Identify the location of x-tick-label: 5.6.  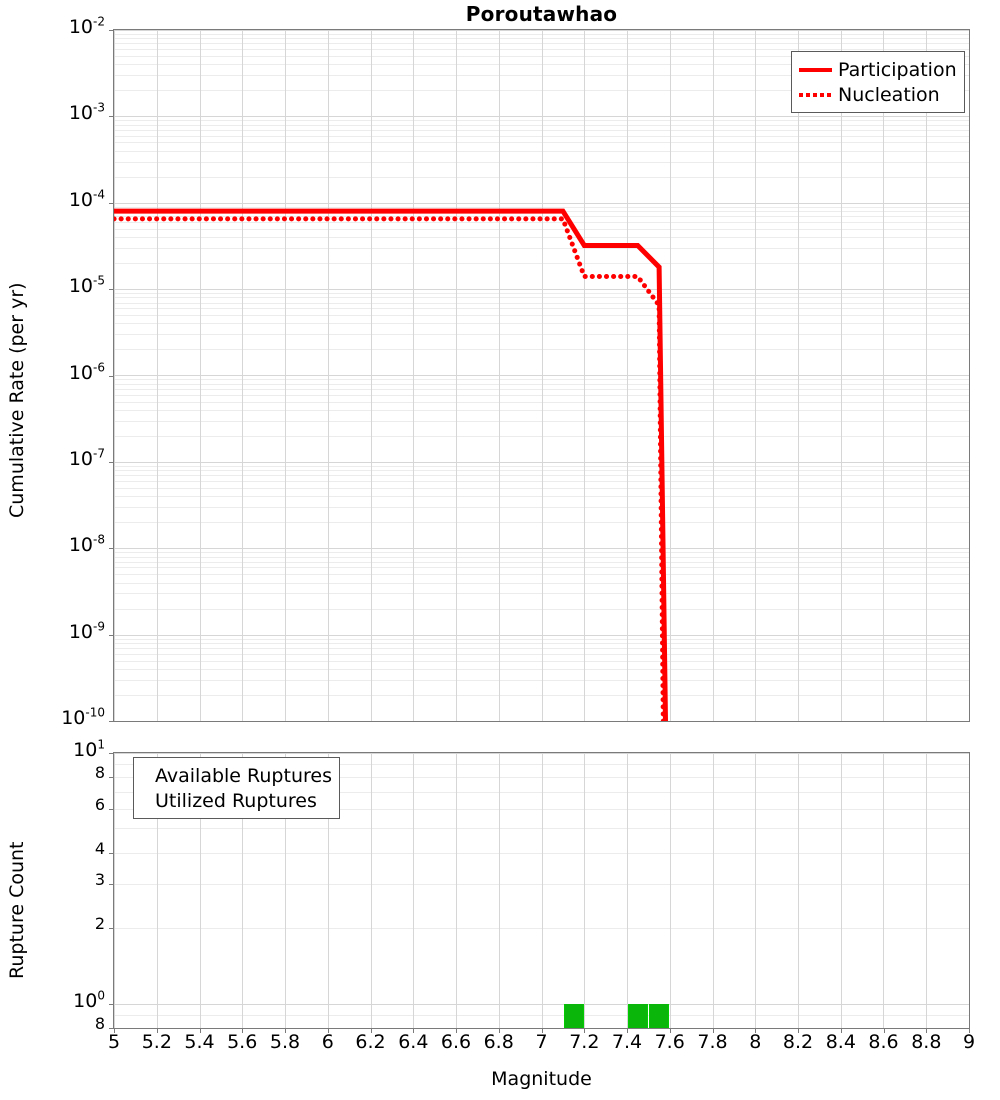
(242, 1042).